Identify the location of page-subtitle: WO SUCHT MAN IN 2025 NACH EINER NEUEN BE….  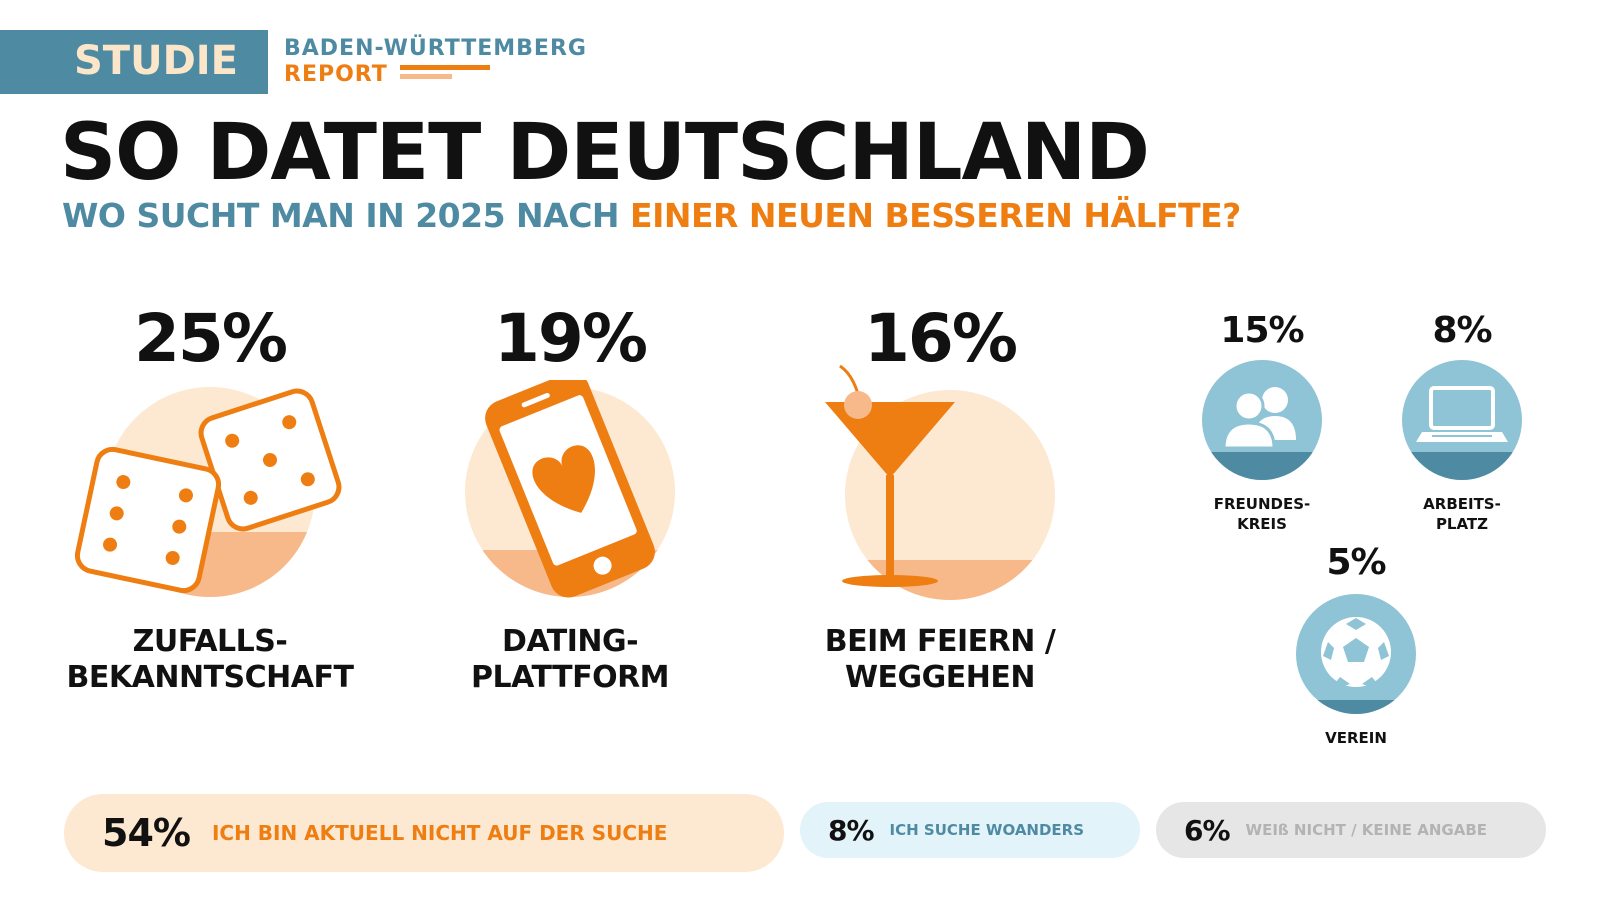
(651, 215).